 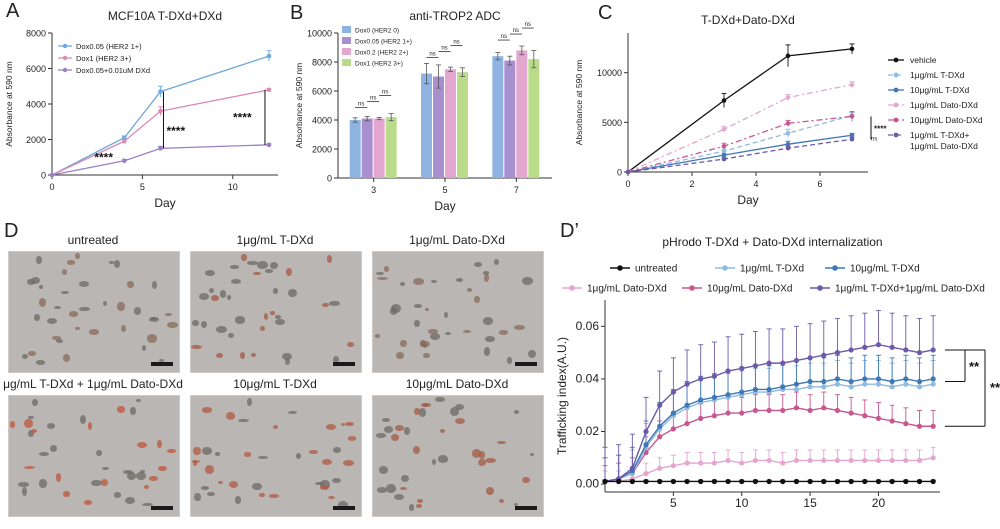 I want to click on y-axis-label: Trafficking index(A.U.), so click(x=562, y=396).